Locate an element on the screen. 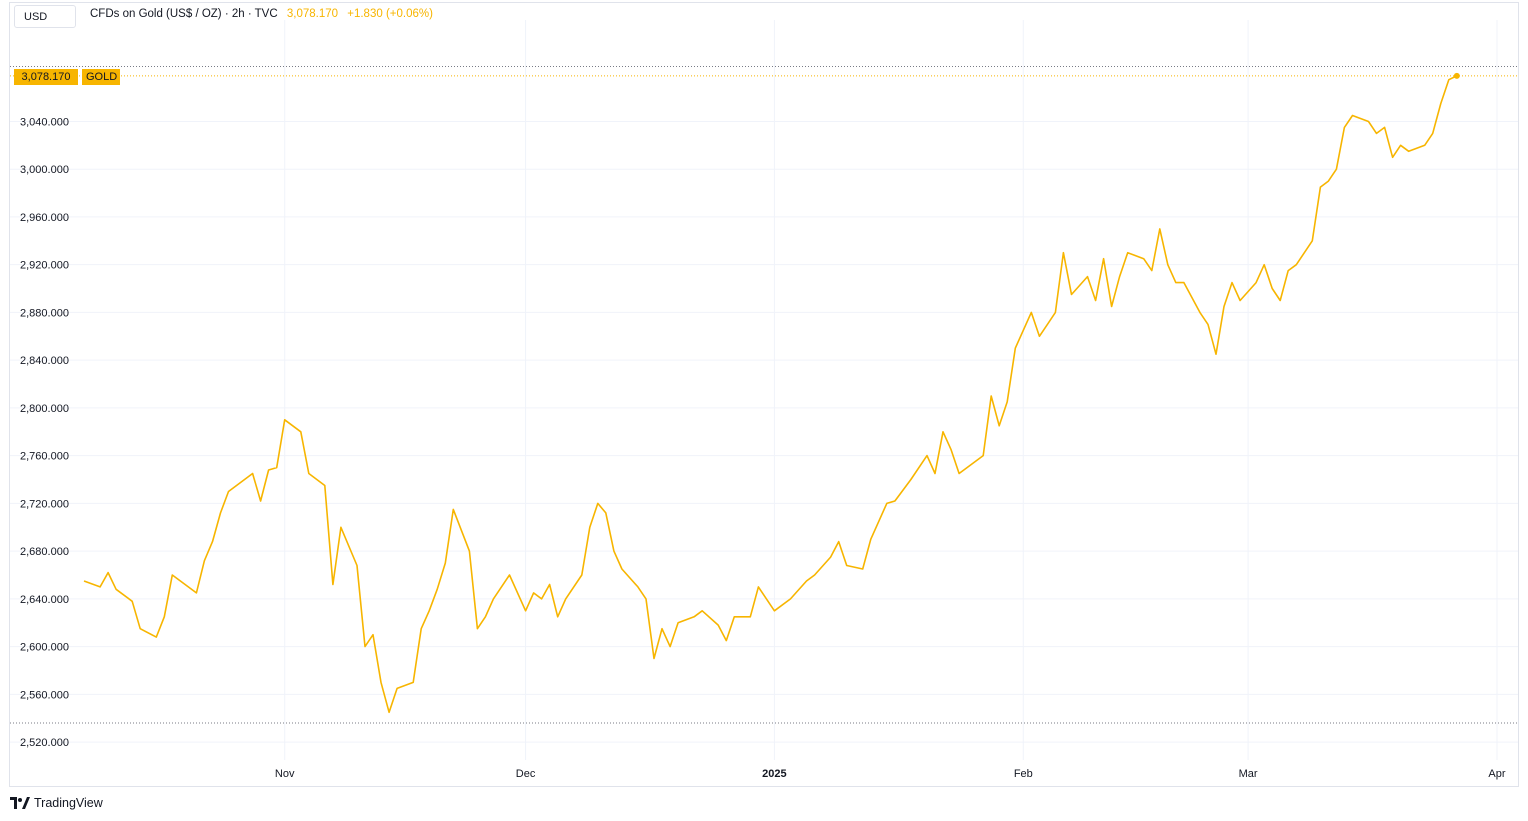 The height and width of the screenshot is (821, 1528). legend-symbol: CFDs on Gold (US$ / OZ) · 2h · TVC is located at coordinates (184, 14).